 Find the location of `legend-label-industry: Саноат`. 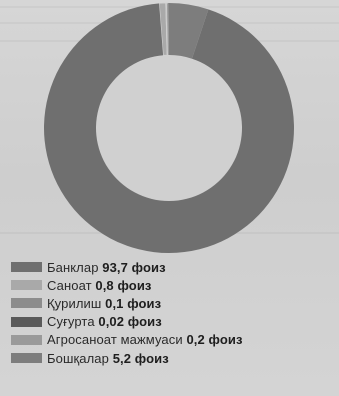

legend-label-industry: Саноат is located at coordinates (69, 285).